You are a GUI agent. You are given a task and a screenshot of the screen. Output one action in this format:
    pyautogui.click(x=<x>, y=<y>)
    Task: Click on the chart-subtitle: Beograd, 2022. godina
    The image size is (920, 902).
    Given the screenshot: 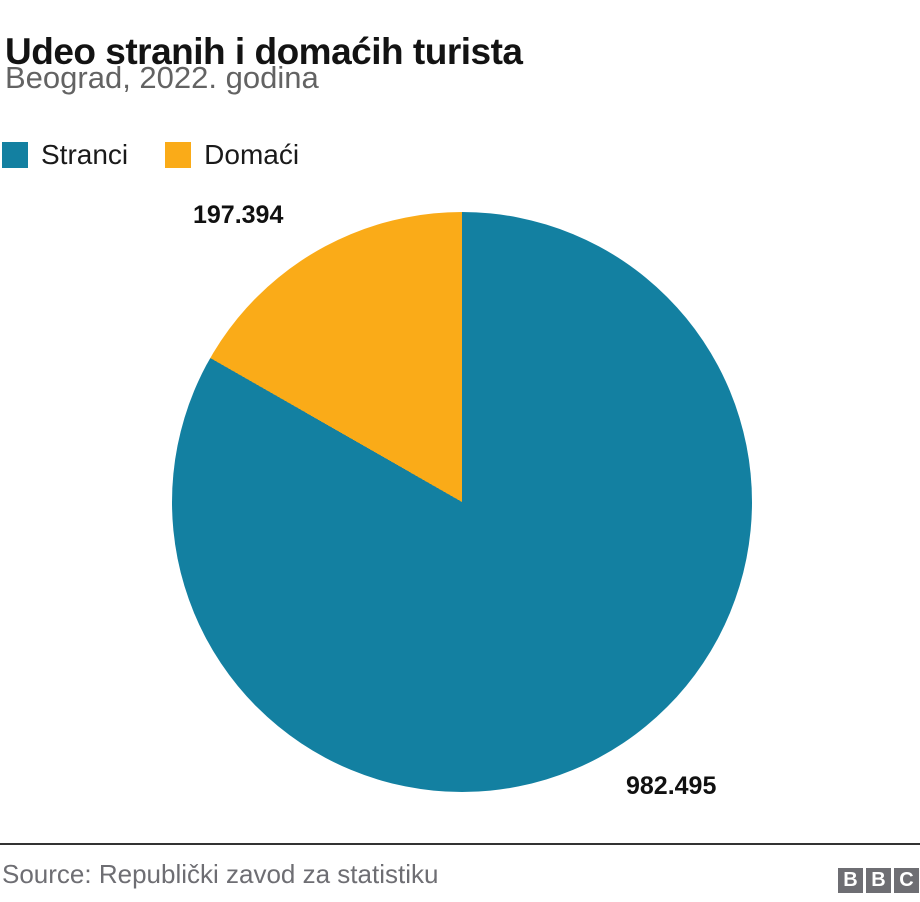 What is the action you would take?
    pyautogui.click(x=162, y=77)
    